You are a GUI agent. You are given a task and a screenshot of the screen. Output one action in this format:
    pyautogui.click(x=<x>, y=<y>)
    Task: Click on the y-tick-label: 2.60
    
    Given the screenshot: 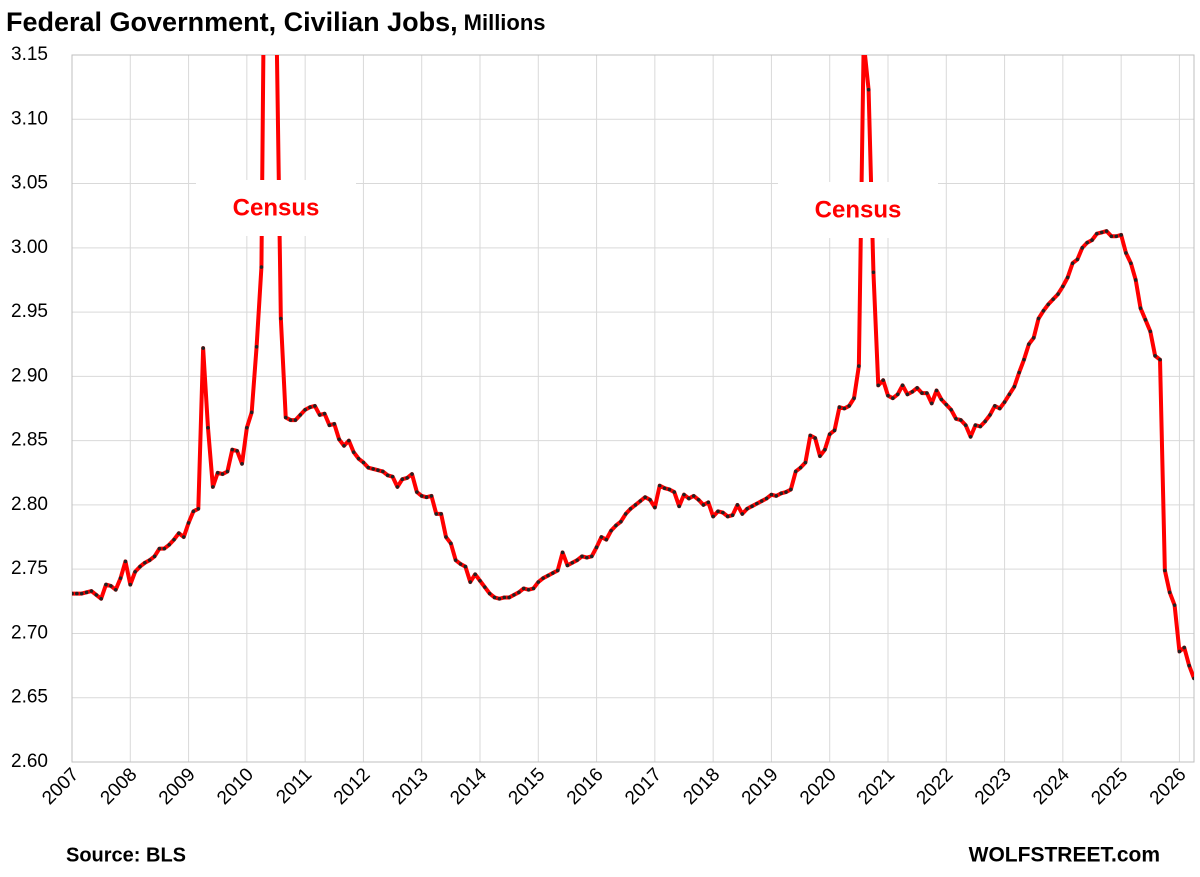 What is the action you would take?
    pyautogui.click(x=29, y=761)
    